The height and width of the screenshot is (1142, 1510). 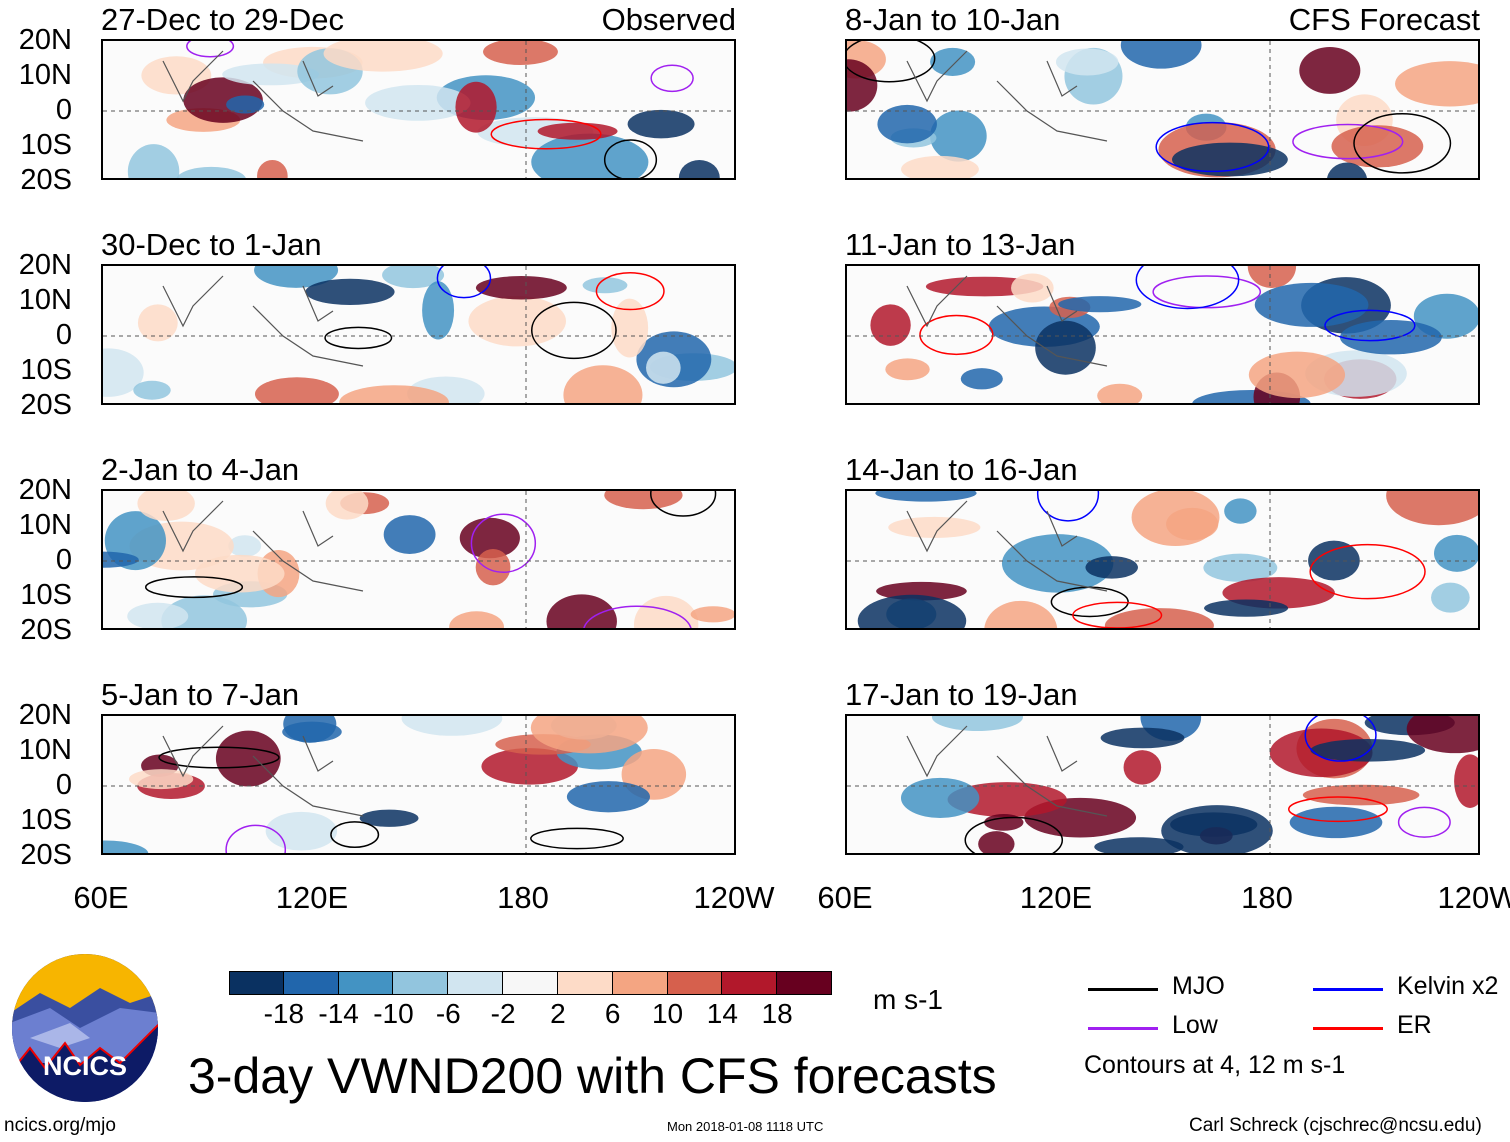 What do you see at coordinates (1335, 1125) in the screenshot?
I see `footer-credit: Carl Schreck (cjschrec@ncsu.edu)` at bounding box center [1335, 1125].